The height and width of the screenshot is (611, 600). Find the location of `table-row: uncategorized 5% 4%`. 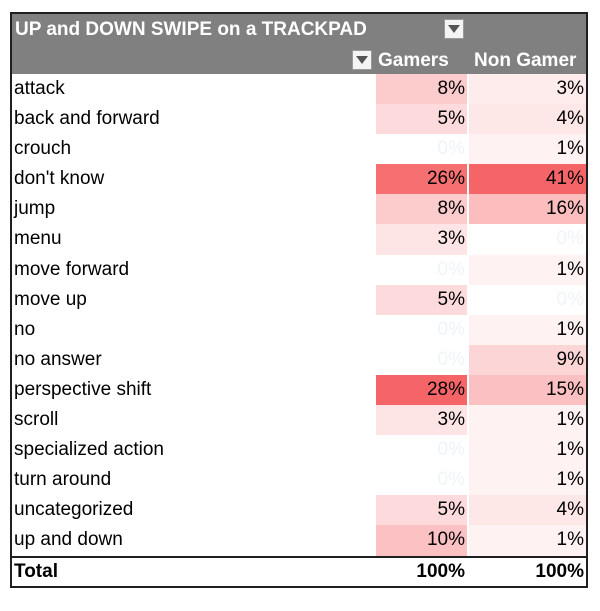

table-row: uncategorized 5% 4% is located at coordinates (299, 510).